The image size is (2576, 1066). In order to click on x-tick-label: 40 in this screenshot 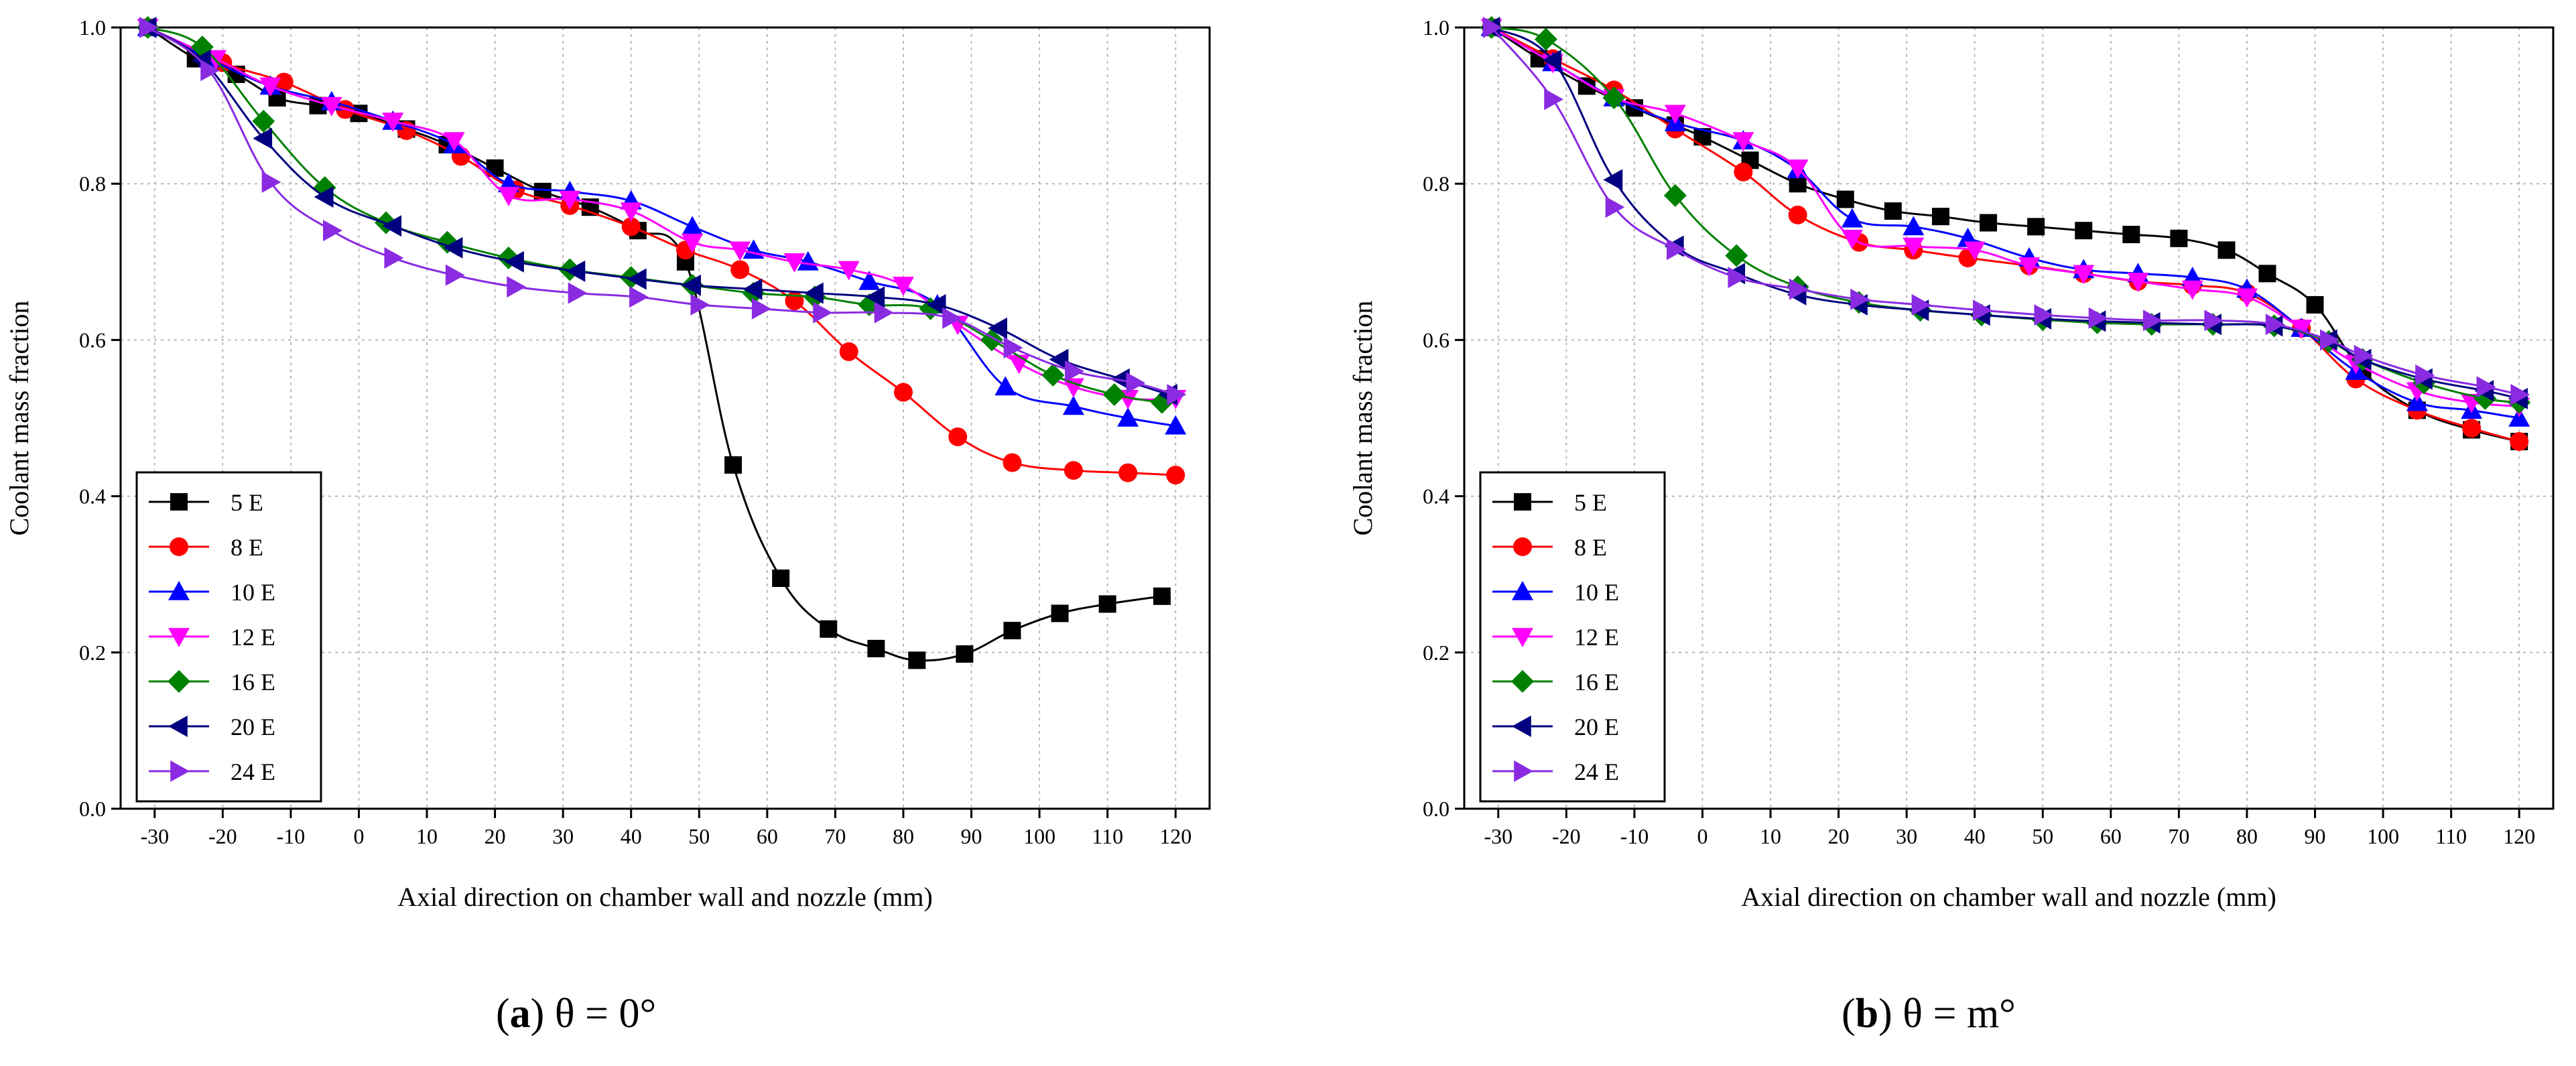, I will do `click(1975, 836)`.